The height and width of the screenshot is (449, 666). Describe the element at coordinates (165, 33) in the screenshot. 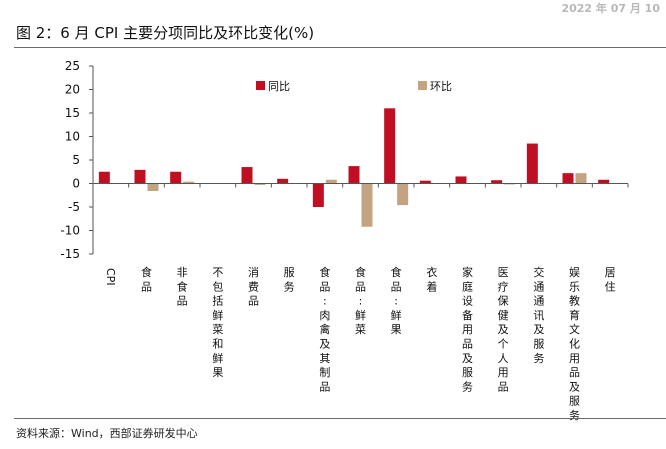

I see `chart-title: 图 2：6 月 CPI 主要分项同比及环比变化(%)` at that location.